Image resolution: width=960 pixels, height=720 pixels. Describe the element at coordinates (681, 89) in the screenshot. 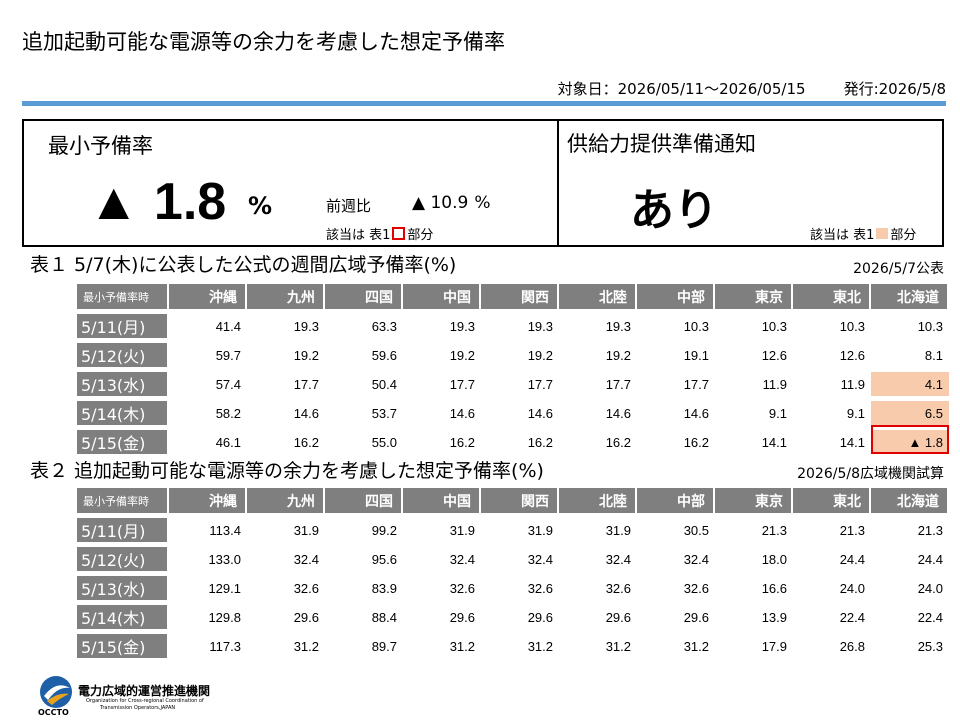

I see `target-period: 対象日：2026/05/11～2026/05/15` at that location.